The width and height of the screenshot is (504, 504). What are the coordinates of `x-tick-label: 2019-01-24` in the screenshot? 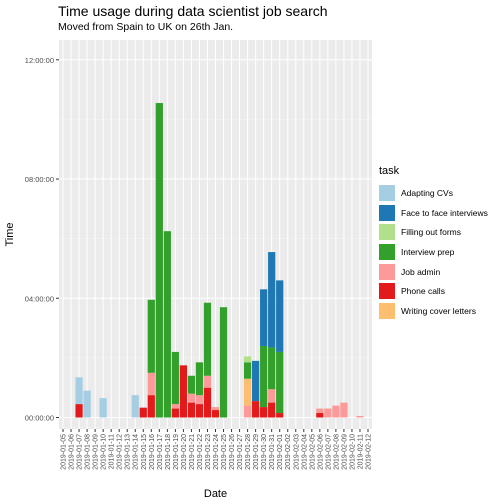 It's located at (216, 452).